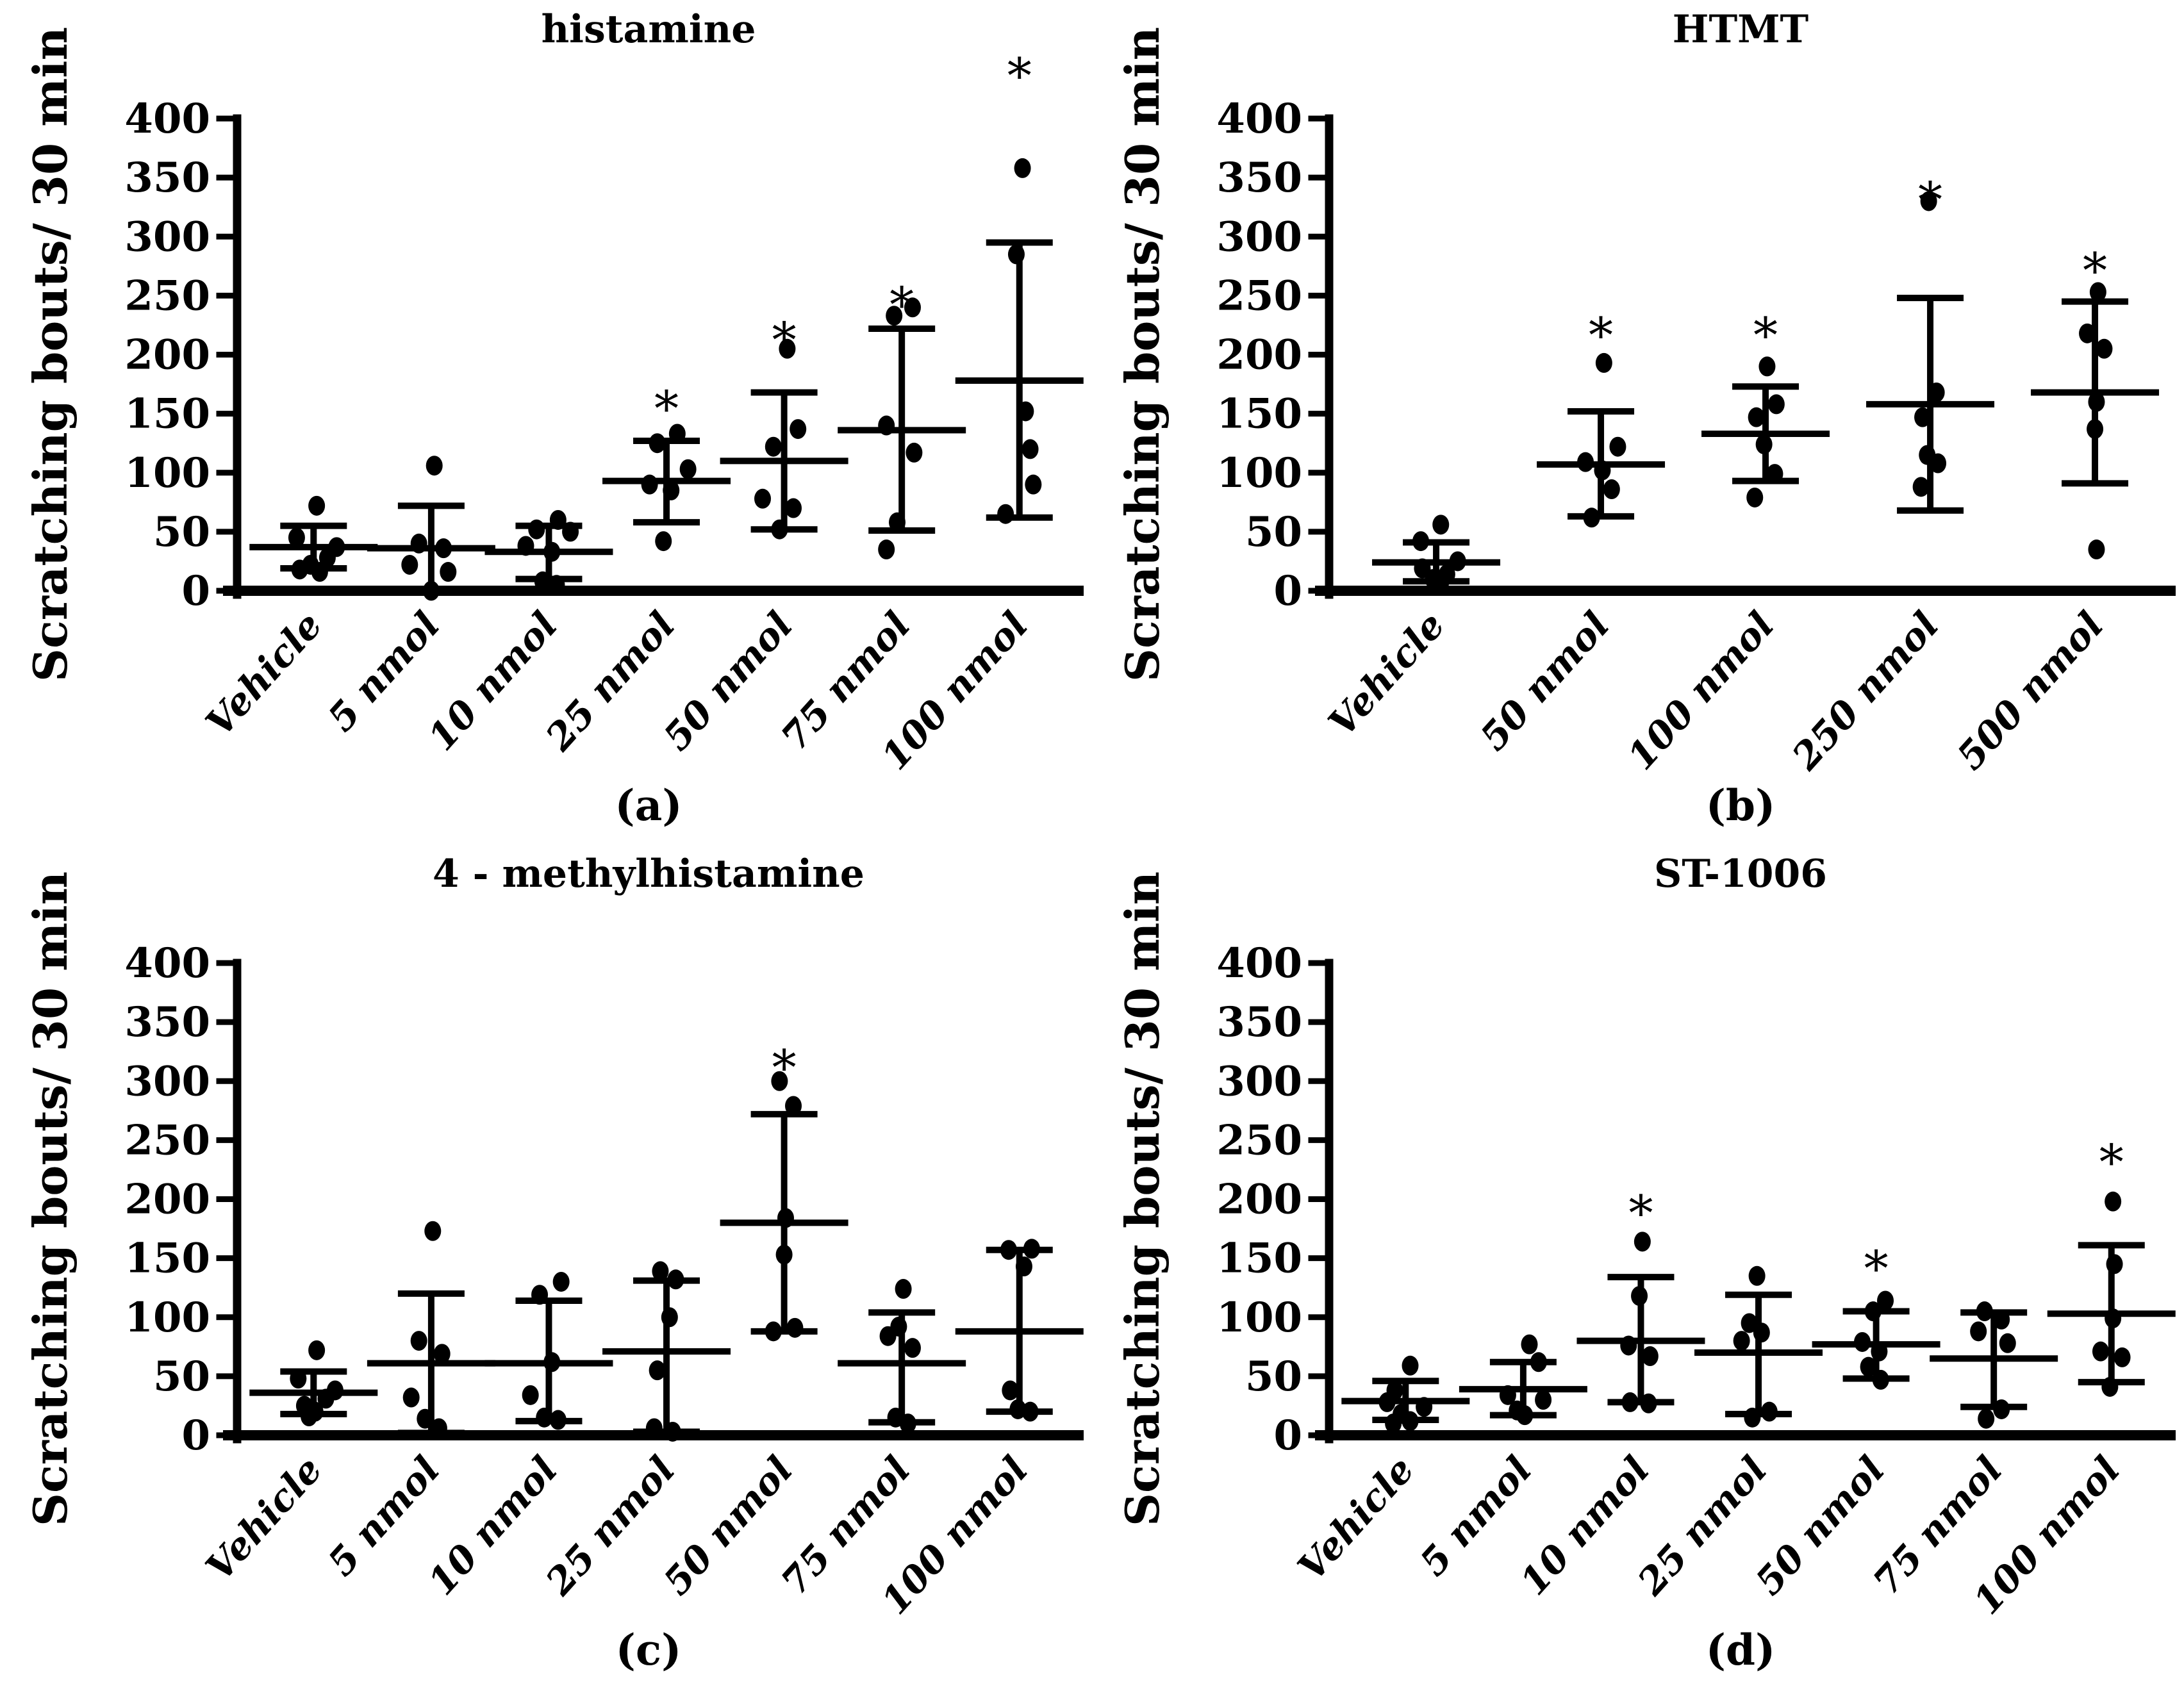  What do you see at coordinates (264, 1518) in the screenshot?
I see `x-category-label: Vehicle` at bounding box center [264, 1518].